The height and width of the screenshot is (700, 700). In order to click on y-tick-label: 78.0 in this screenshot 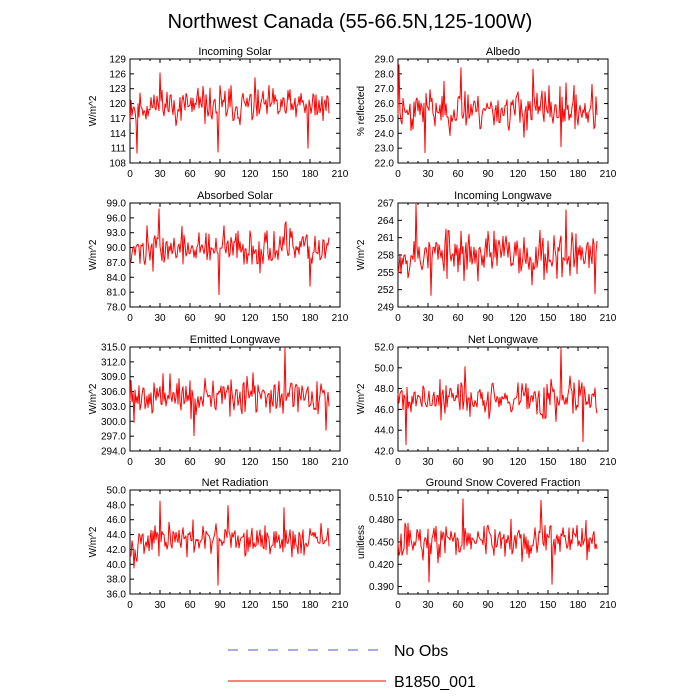, I will do `click(117, 308)`.